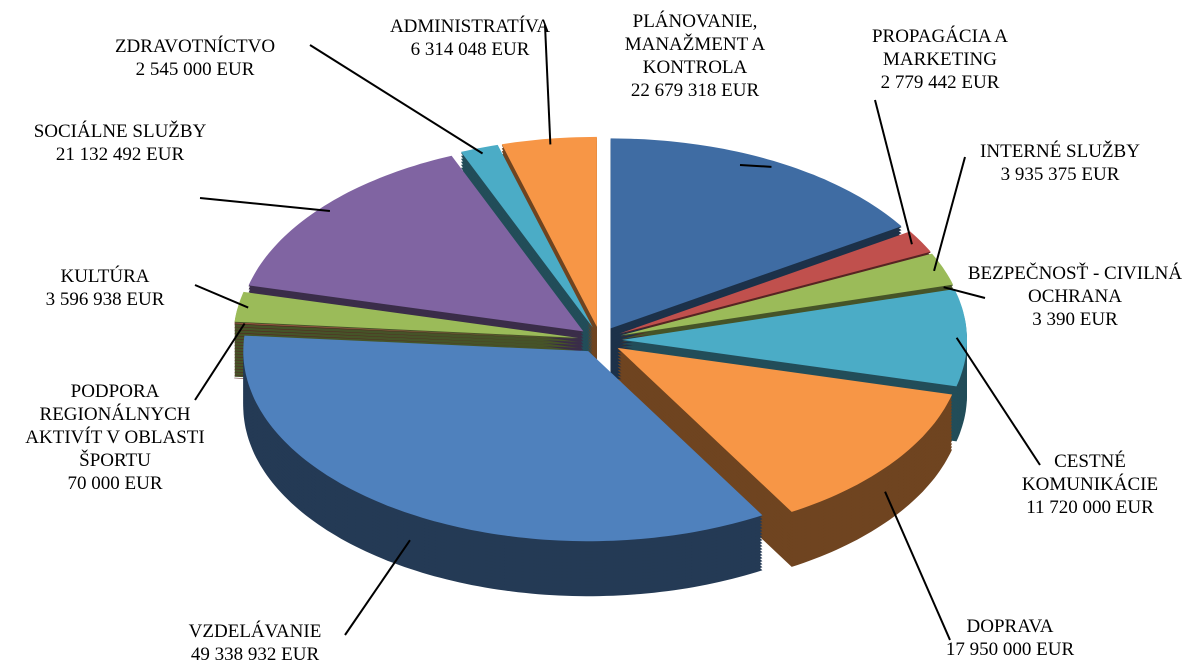 Image resolution: width=1189 pixels, height=668 pixels. Describe the element at coordinates (255, 654) in the screenshot. I see `value-label: 49 338 932 EUR` at that location.